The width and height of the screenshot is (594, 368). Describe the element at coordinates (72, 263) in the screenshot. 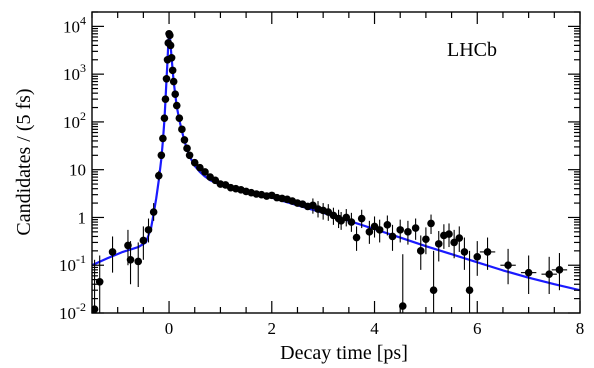

I see `y-tick-label: 10⁻¹` at that location.